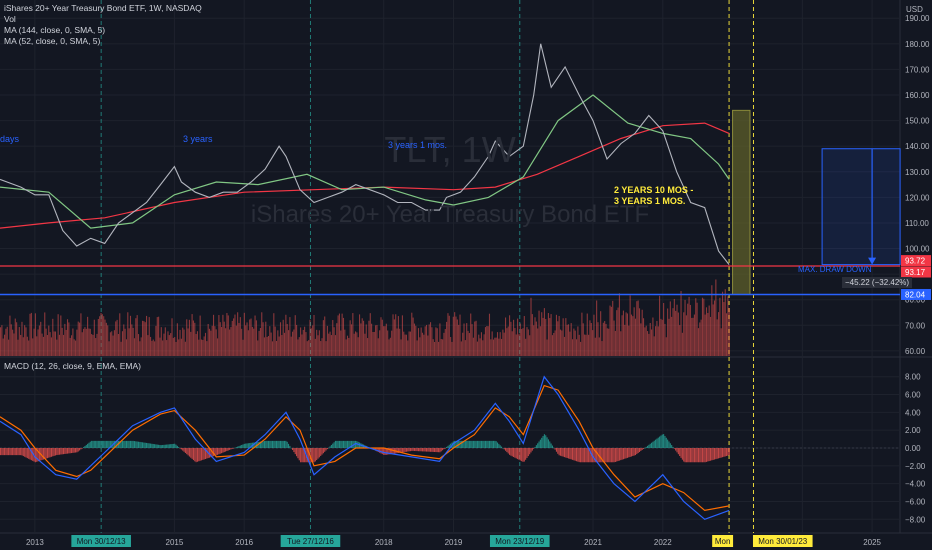  I want to click on legend-ma52: MA (52, close, 0, SMA, 5), so click(52, 41).